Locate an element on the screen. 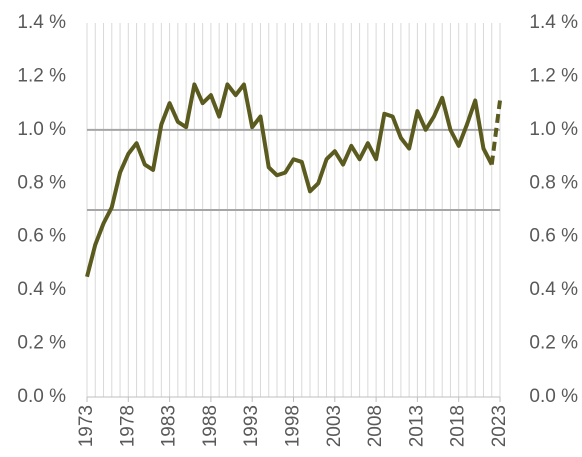 The width and height of the screenshot is (582, 457). y-tick-label: 0.8 % is located at coordinates (41, 182).